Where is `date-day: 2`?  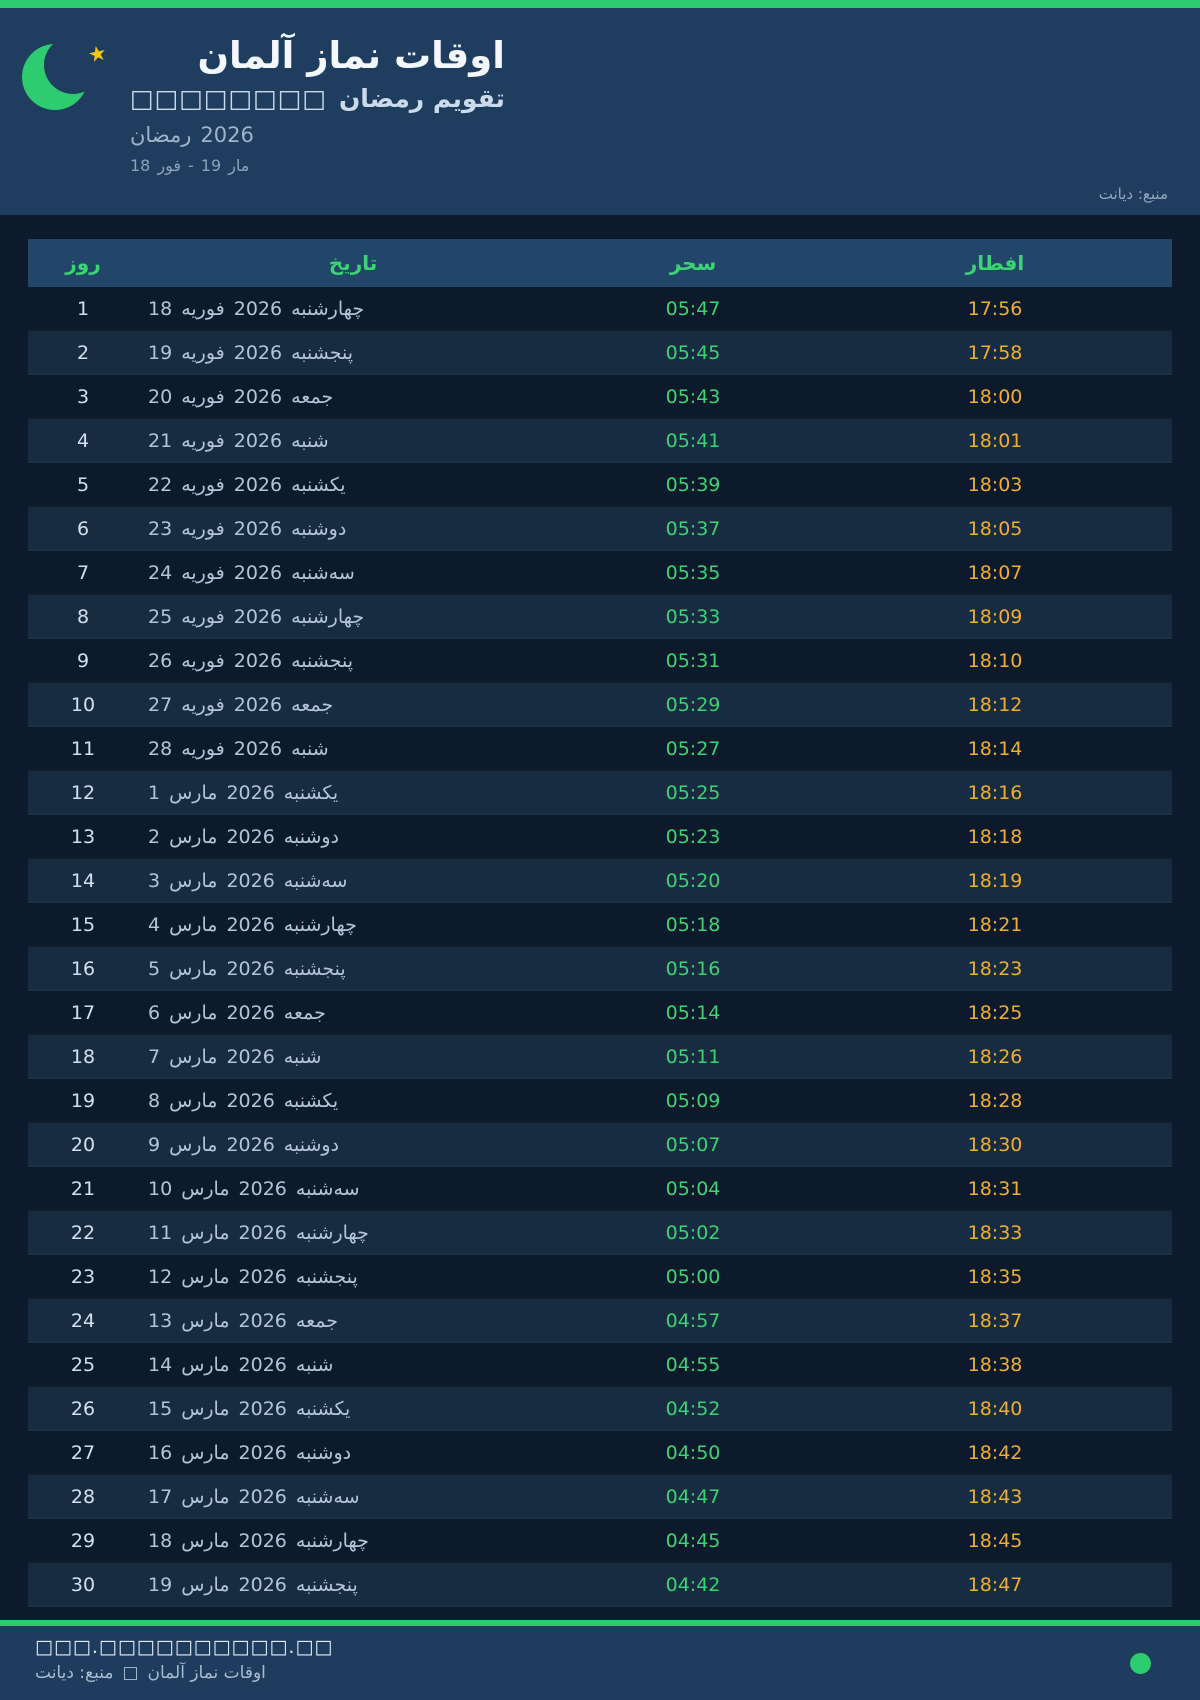 date-day: 2 is located at coordinates (154, 836).